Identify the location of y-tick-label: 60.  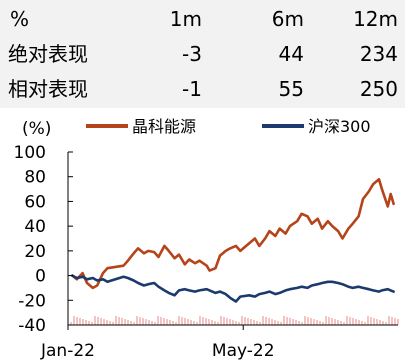
(35, 202).